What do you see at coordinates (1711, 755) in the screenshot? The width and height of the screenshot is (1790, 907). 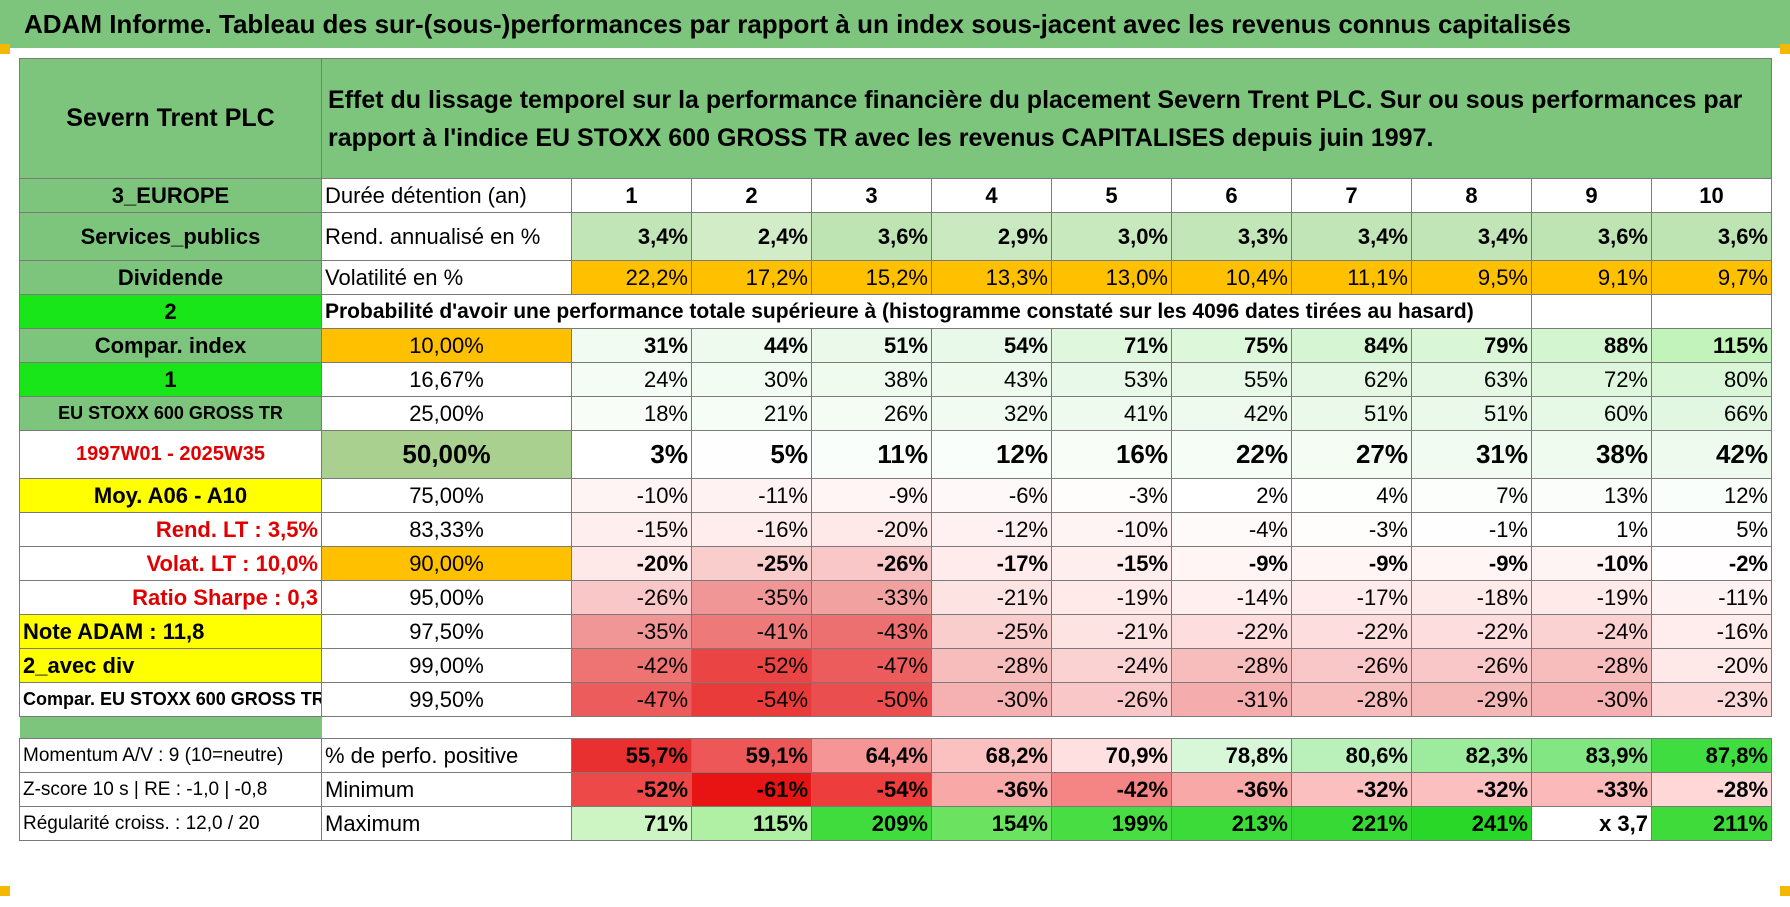 I see `momentum-value: 87,8%` at bounding box center [1711, 755].